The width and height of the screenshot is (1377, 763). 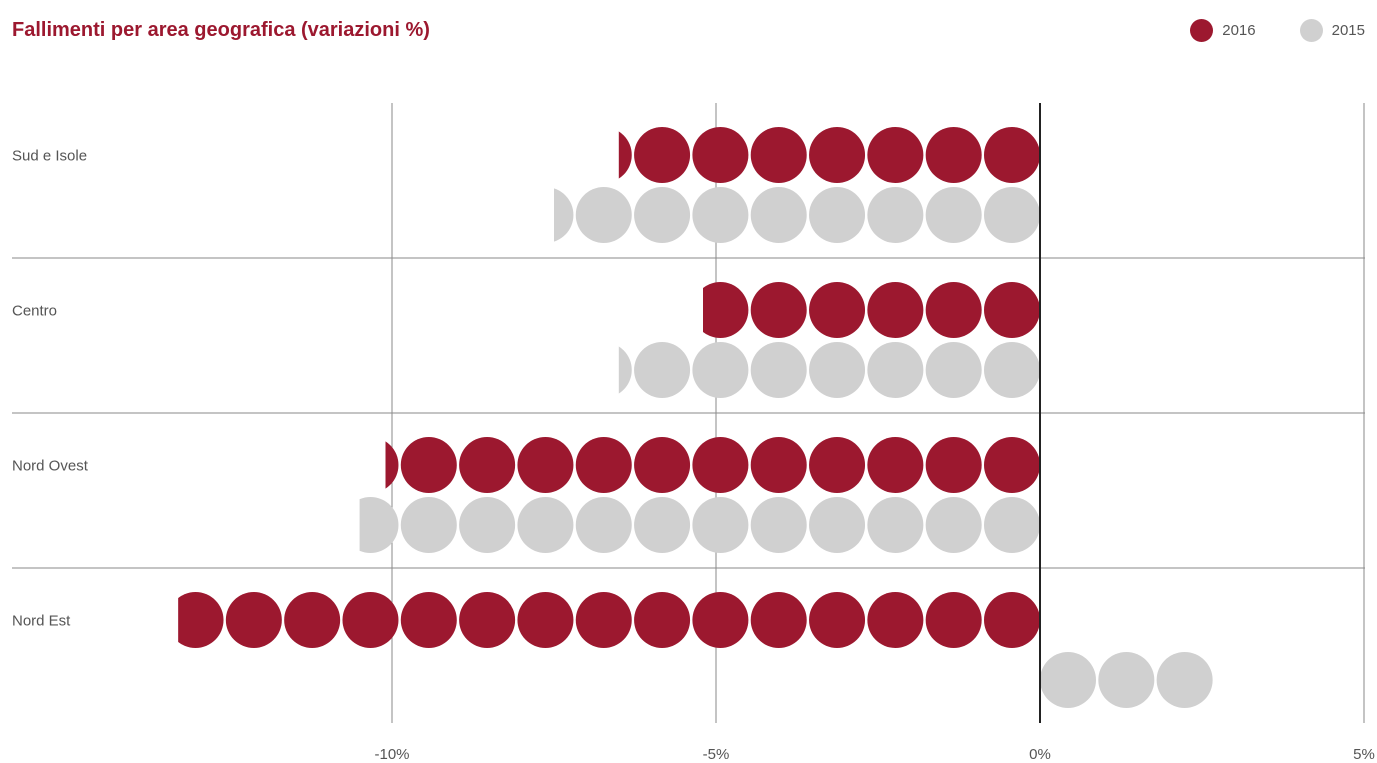 I want to click on category-label: Sud e Isole, so click(x=49, y=155).